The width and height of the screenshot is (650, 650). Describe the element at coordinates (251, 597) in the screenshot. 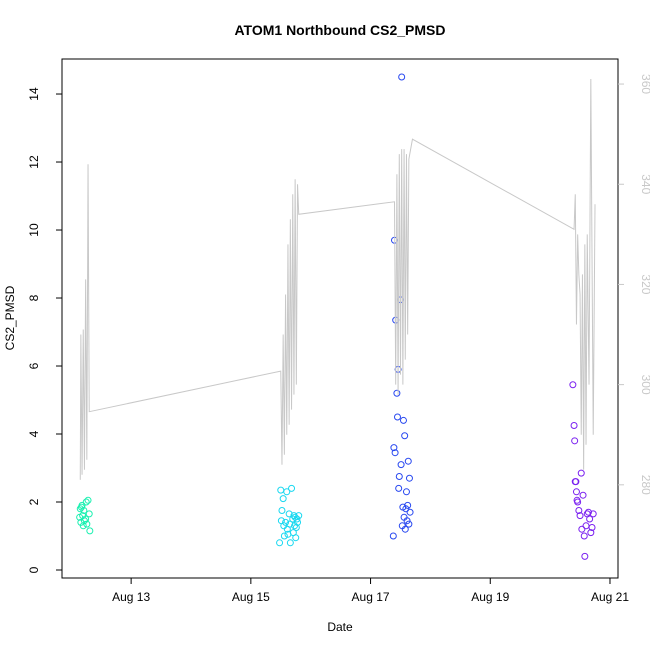

I see `x-tick-label: Aug 15` at that location.